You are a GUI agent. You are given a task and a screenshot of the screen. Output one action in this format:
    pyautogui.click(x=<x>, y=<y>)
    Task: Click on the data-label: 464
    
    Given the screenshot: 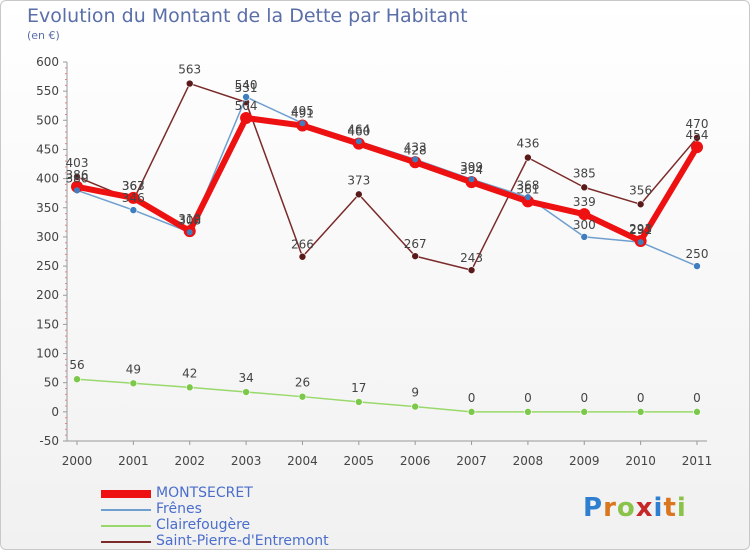 What is the action you would take?
    pyautogui.click(x=358, y=129)
    